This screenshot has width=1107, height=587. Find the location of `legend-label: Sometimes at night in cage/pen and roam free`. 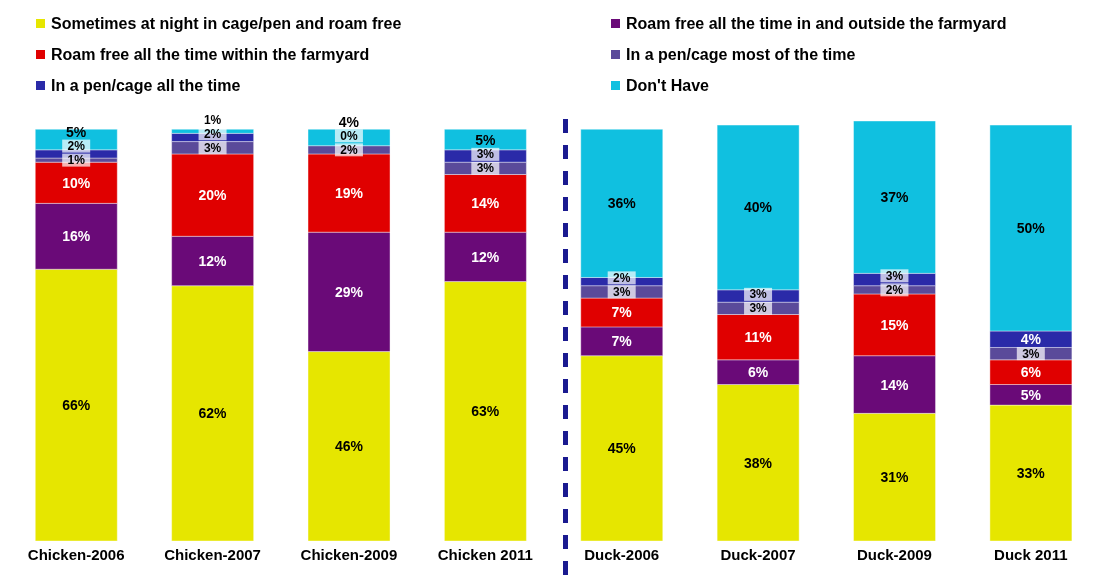

legend-label: Sometimes at night in cage/pen and roam free is located at coordinates (226, 23).